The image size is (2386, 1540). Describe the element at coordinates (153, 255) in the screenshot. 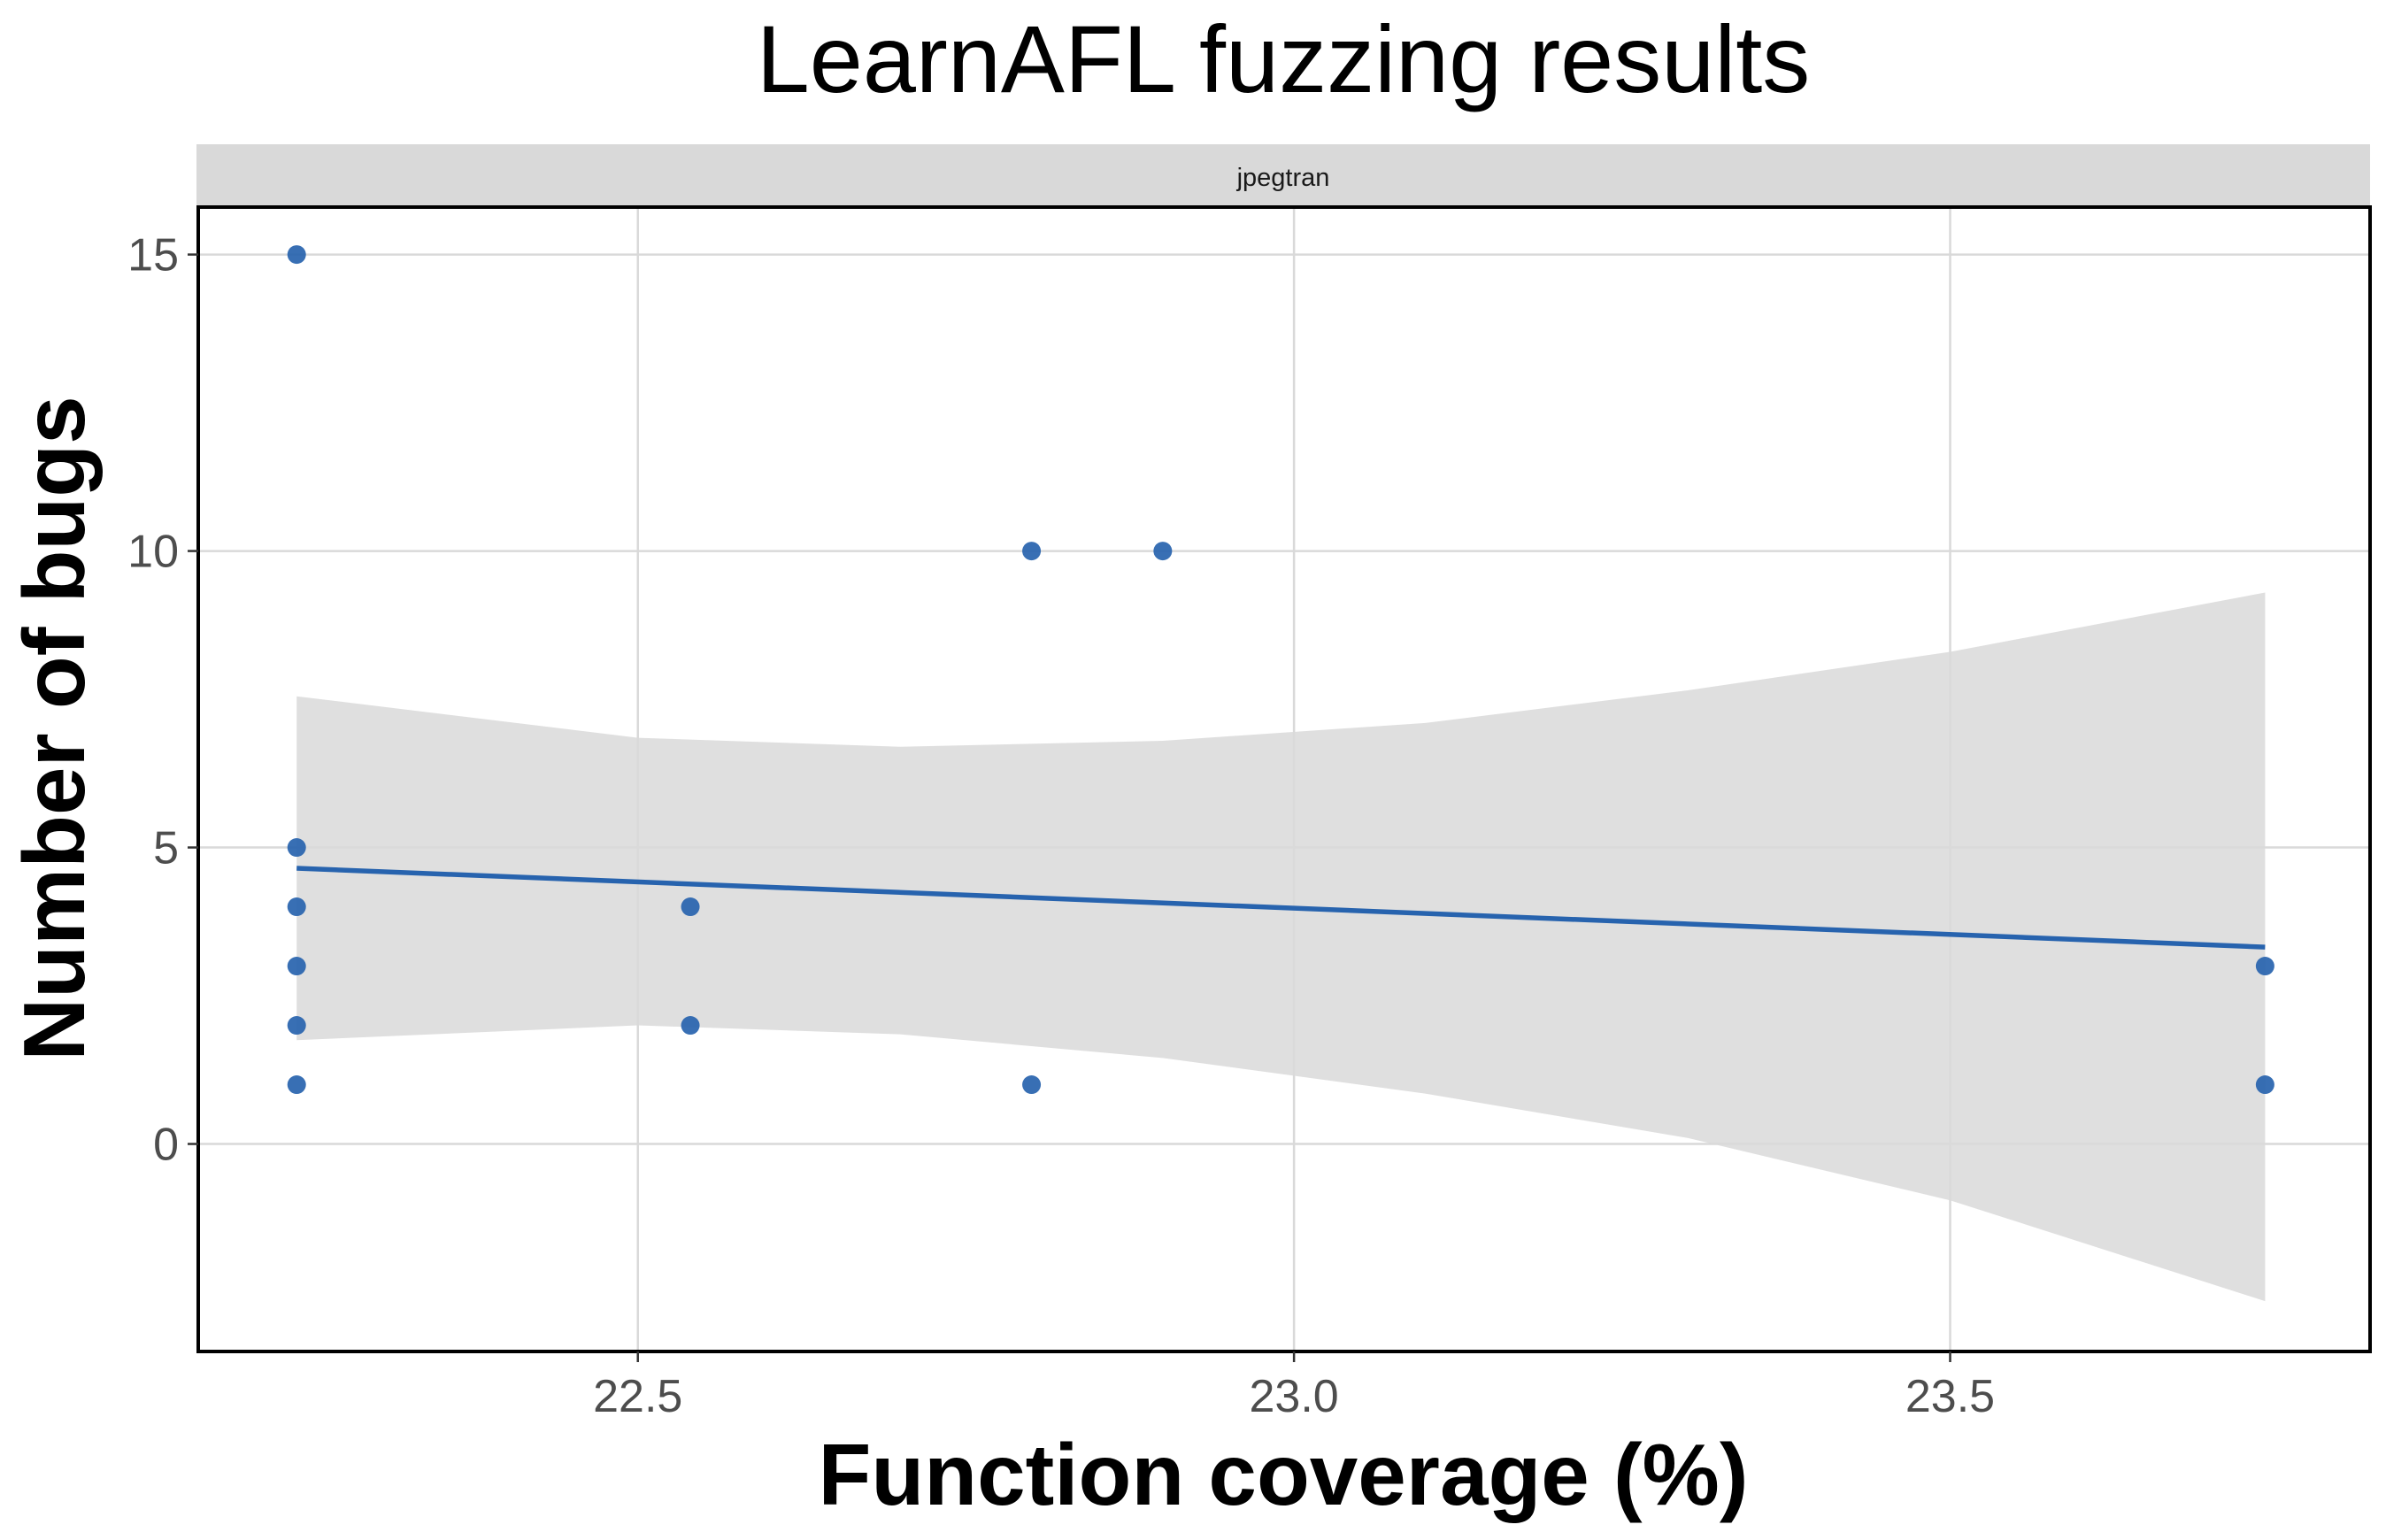

I see `y-tick-label: 15` at that location.